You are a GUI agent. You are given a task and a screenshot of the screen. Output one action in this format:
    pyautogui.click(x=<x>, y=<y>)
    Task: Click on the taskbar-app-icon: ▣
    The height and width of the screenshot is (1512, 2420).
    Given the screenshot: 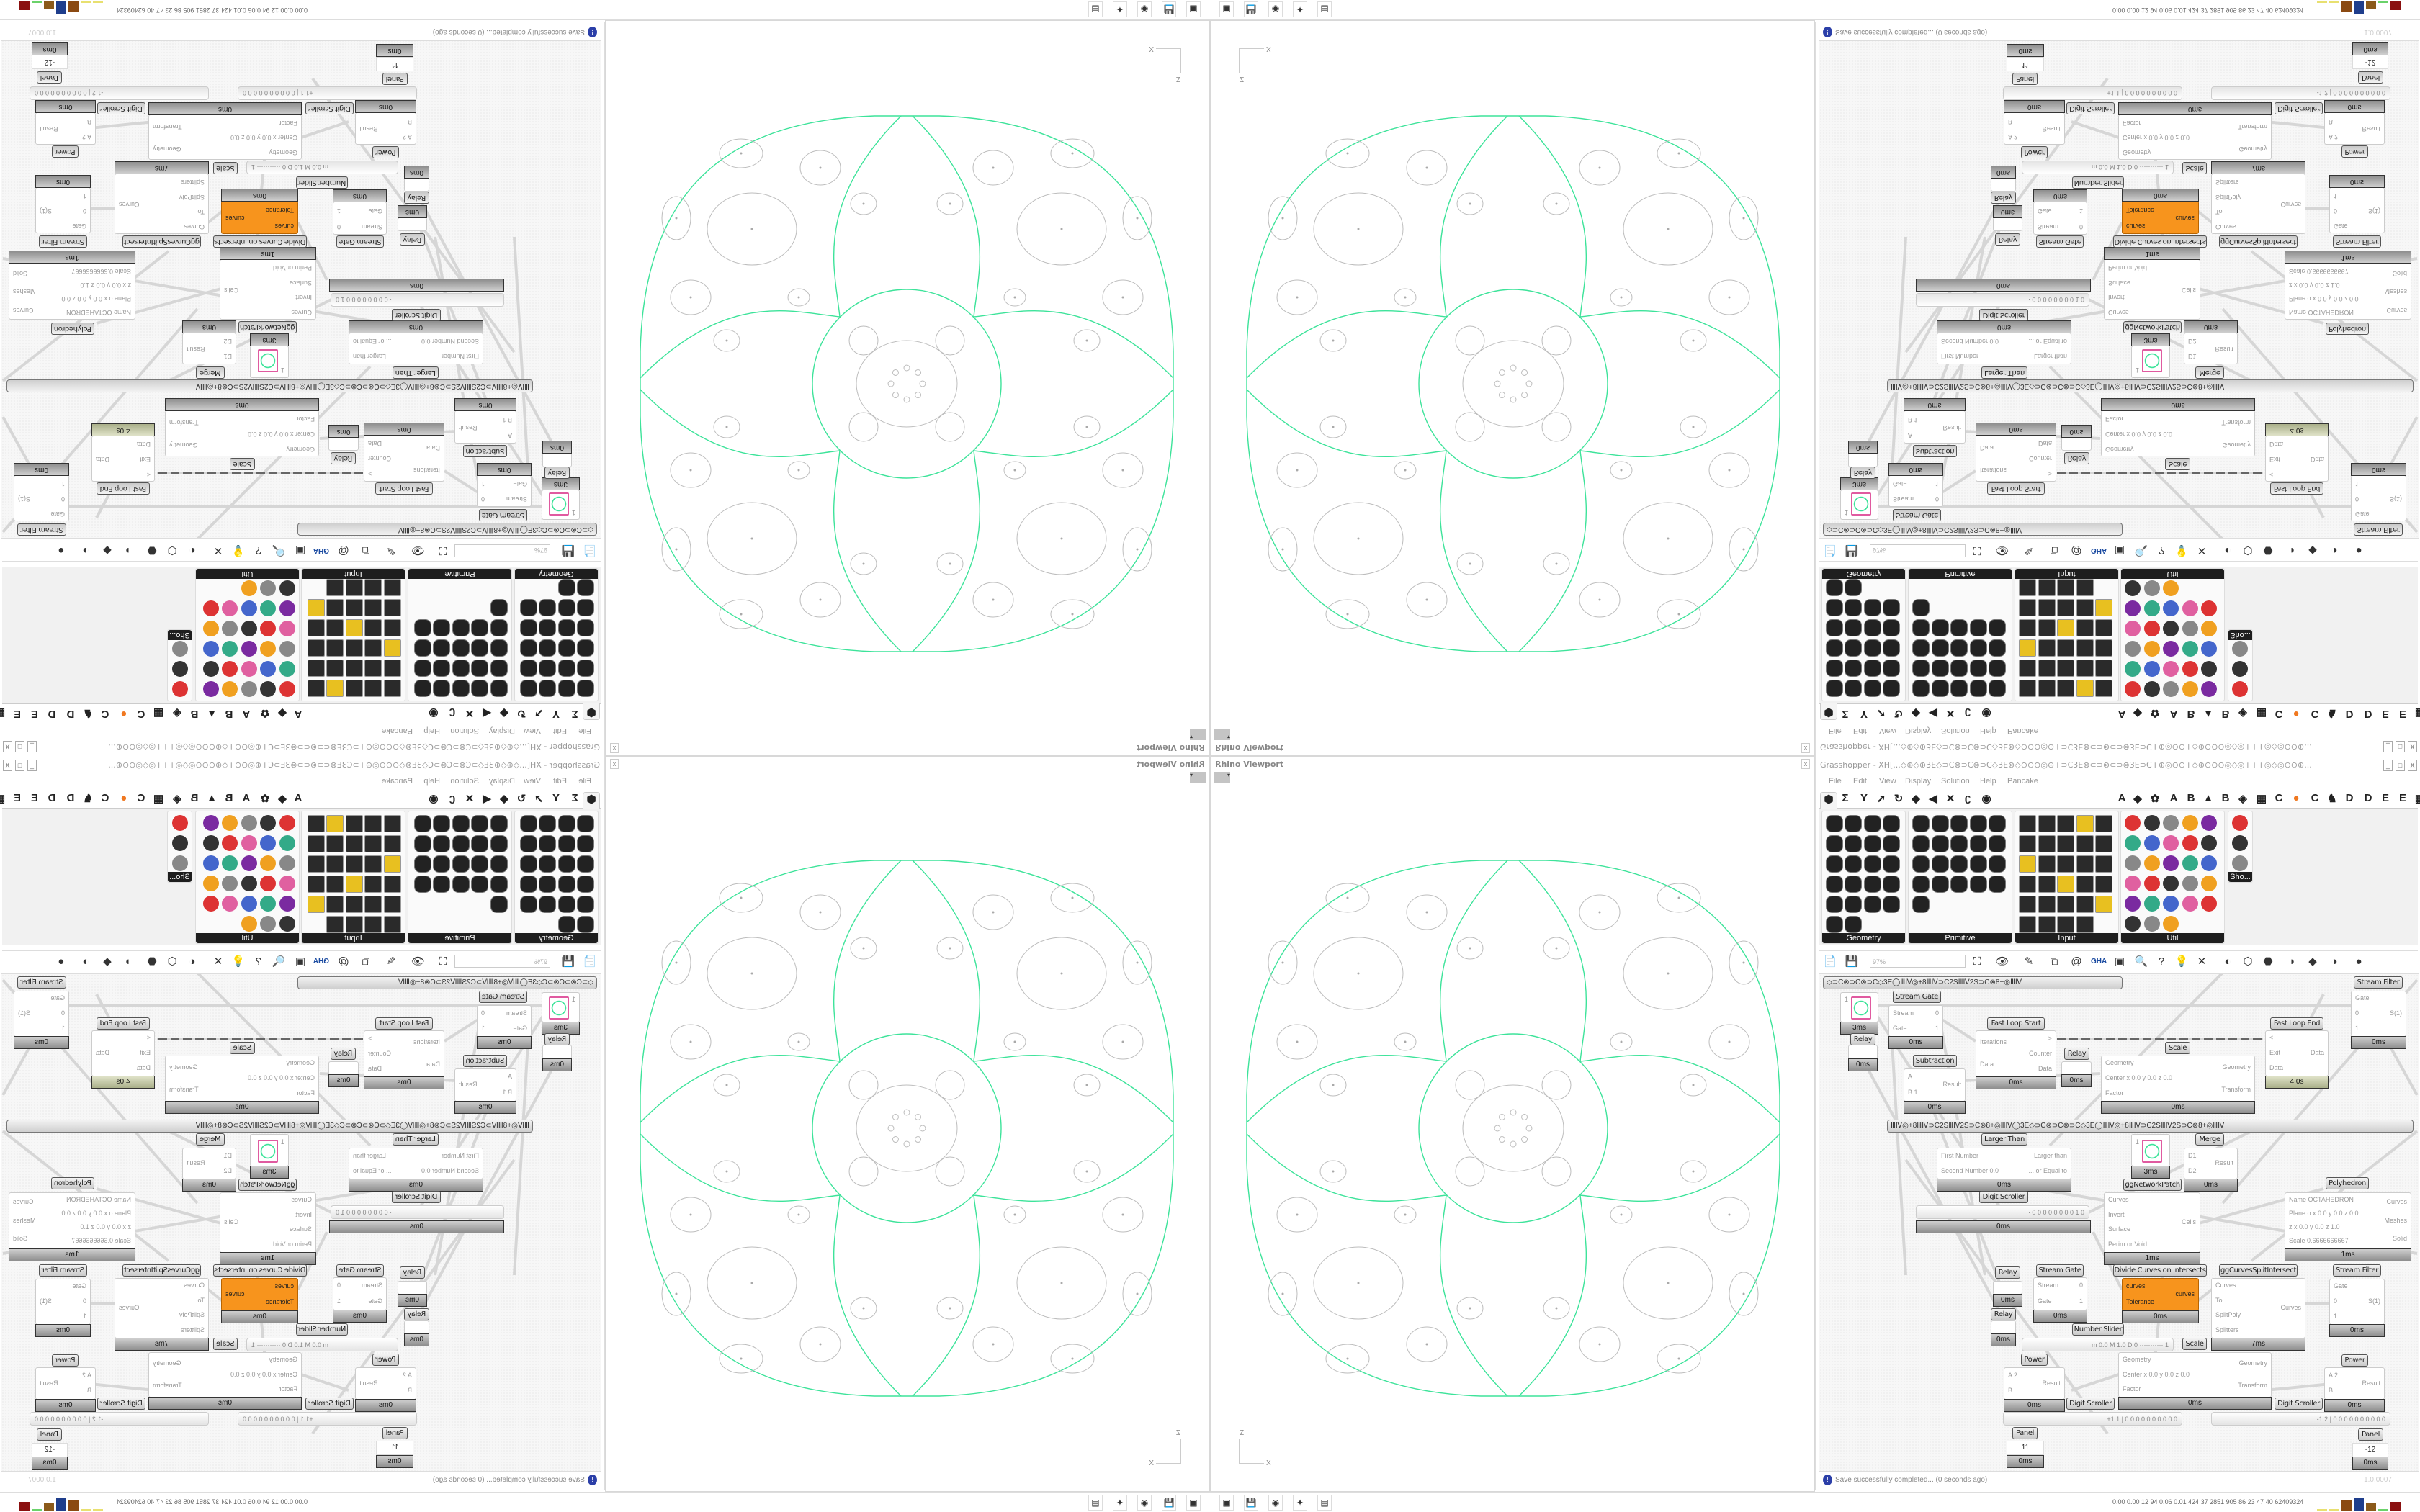 What is the action you would take?
    pyautogui.click(x=1193, y=1503)
    